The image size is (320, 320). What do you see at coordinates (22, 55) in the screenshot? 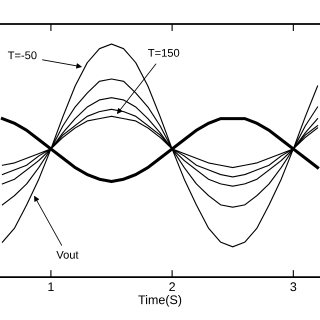
I see `annotation: T=-50` at bounding box center [22, 55].